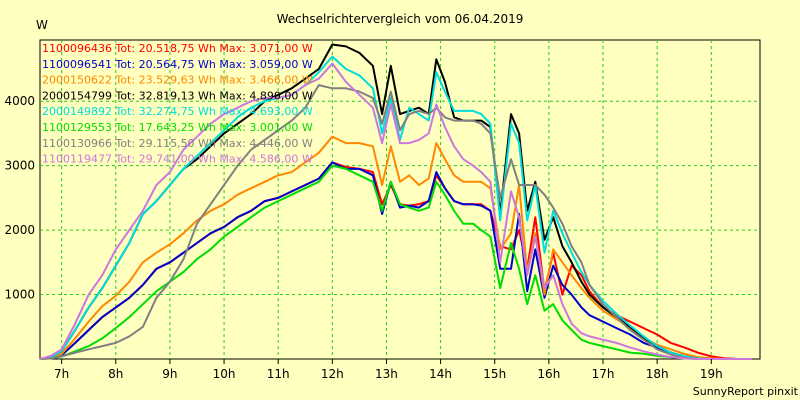 The image size is (800, 400). I want to click on y-tick-label: 1000, so click(19, 295).